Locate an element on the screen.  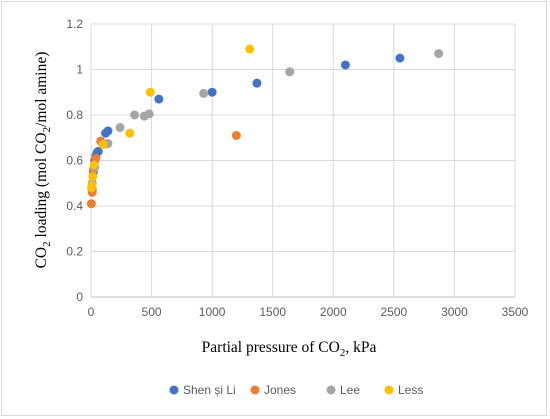
legend: Shen și Li Jones Lee Less is located at coordinates (296, 390).